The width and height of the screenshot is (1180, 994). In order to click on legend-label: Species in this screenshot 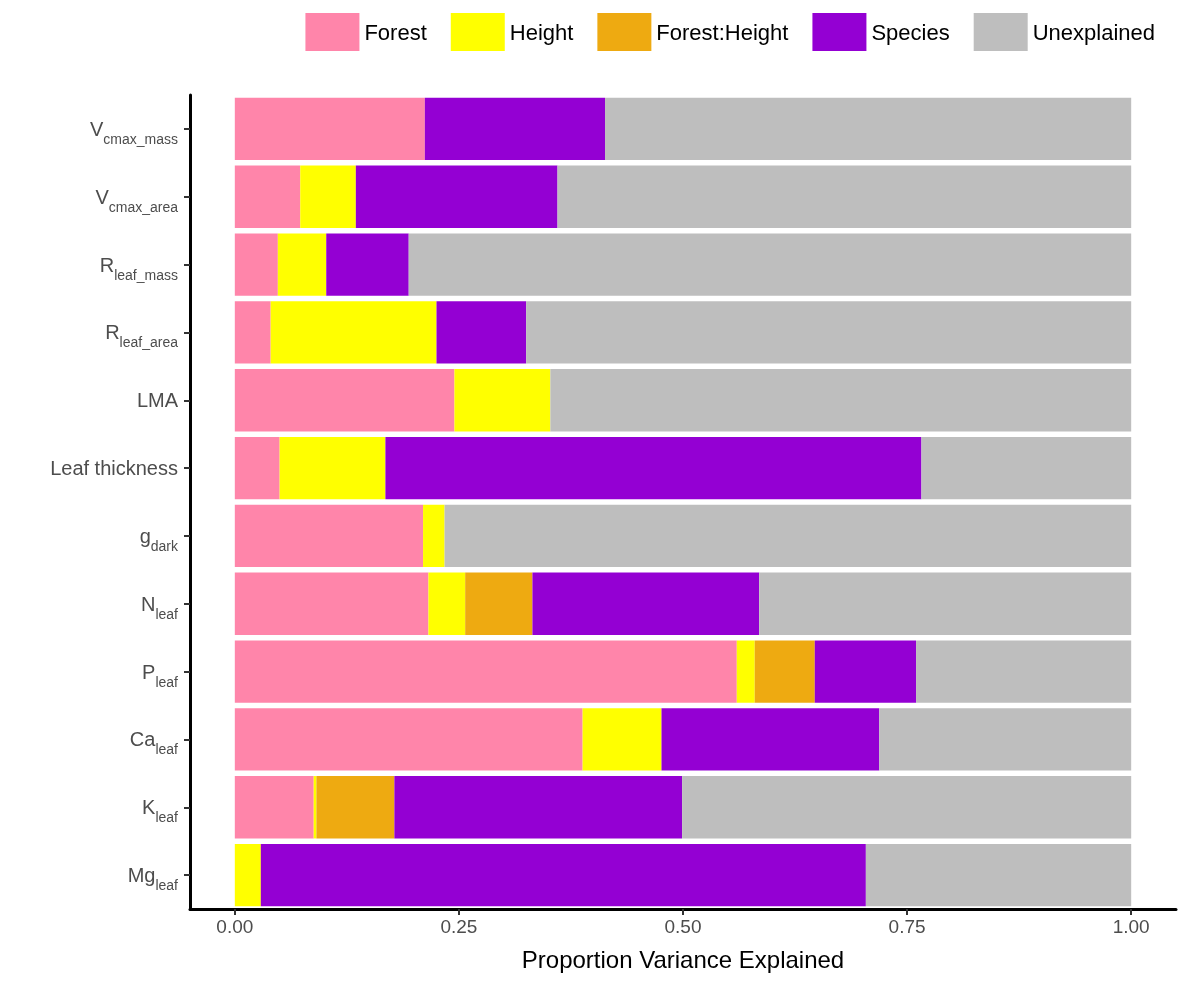, I will do `click(910, 32)`.